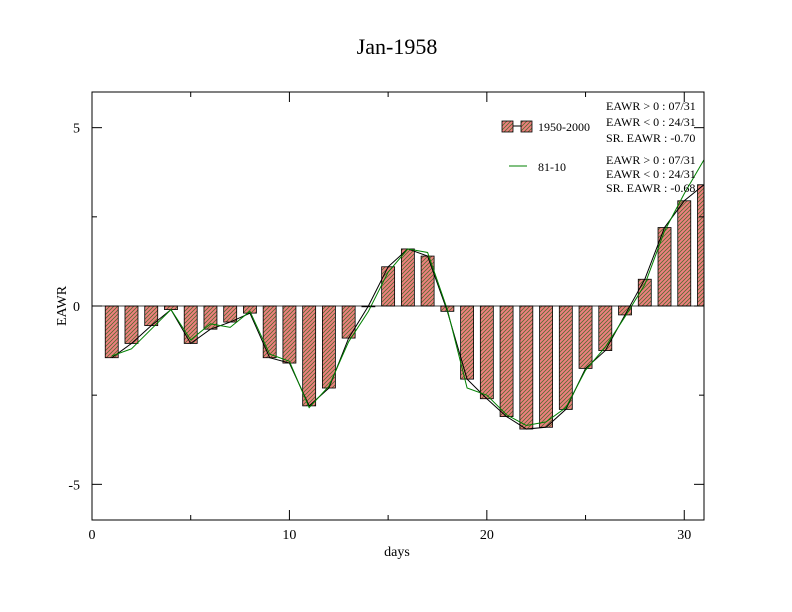 The image size is (792, 612). I want to click on chart-title: Jan-1958, so click(397, 46).